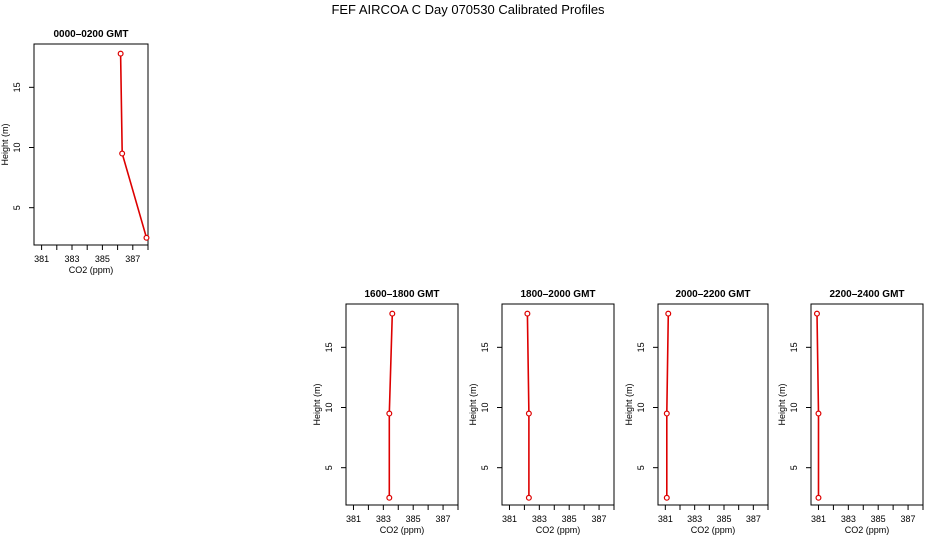  I want to click on panel-title: 2200–2400 GMT, so click(866, 294).